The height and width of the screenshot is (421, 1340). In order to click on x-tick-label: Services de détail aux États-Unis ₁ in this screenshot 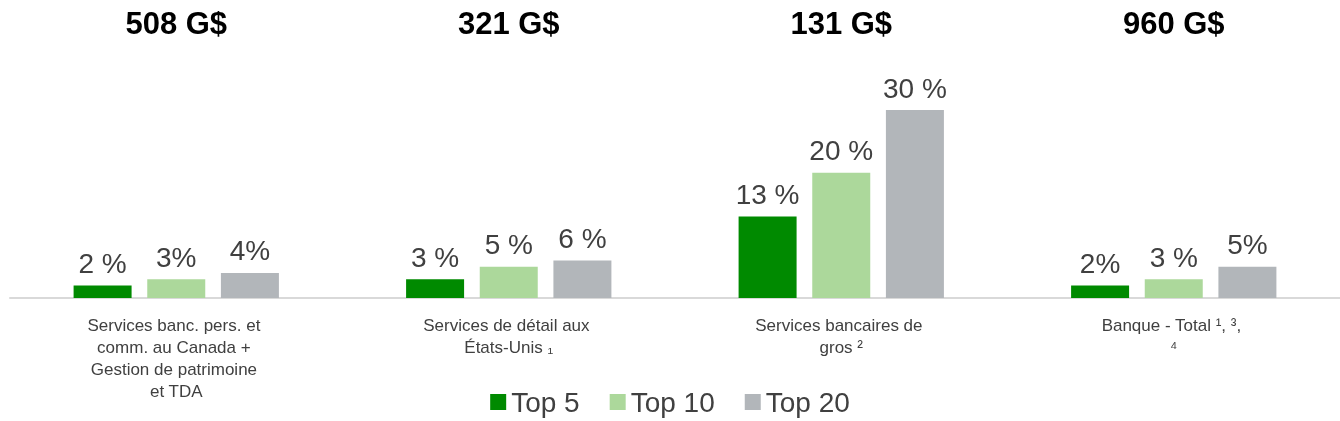, I will do `click(509, 336)`.